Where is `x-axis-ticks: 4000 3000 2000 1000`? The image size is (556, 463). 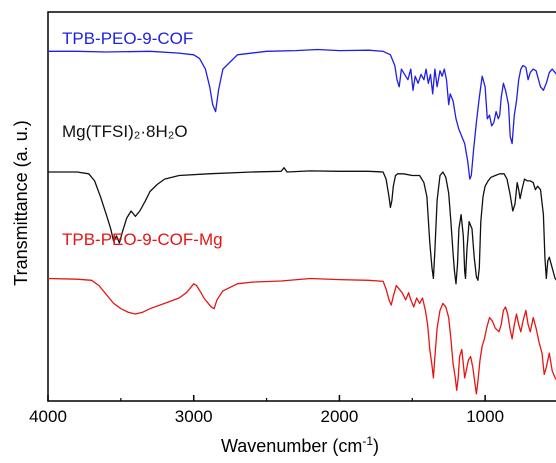 x-axis-ticks: 4000 3000 2000 1000 is located at coordinates (266, 410).